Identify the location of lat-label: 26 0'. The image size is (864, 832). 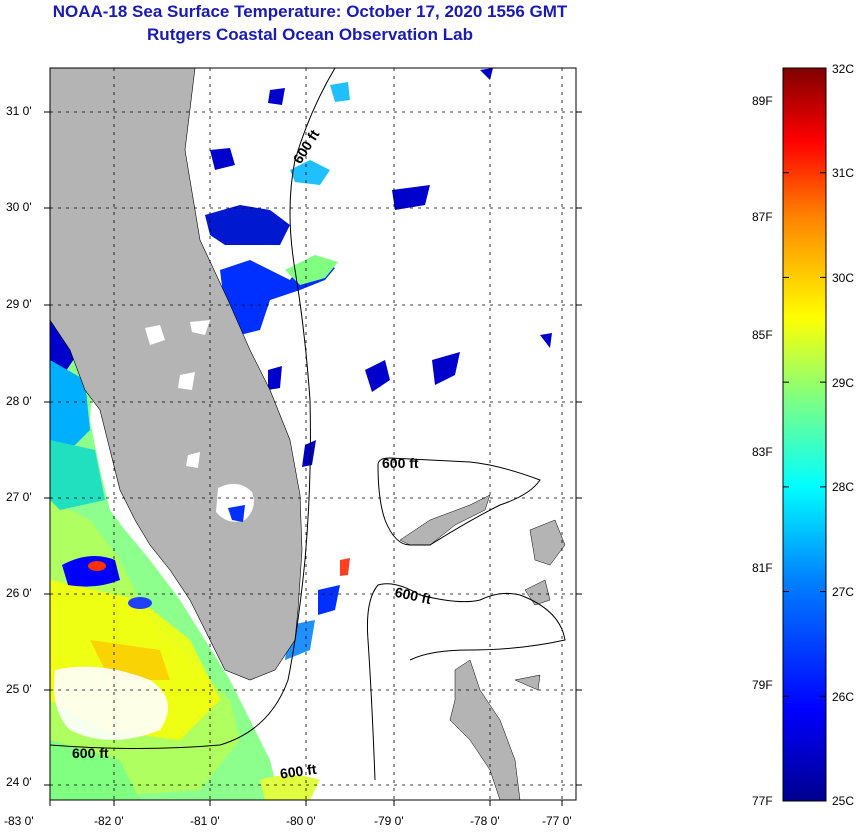
(19, 593).